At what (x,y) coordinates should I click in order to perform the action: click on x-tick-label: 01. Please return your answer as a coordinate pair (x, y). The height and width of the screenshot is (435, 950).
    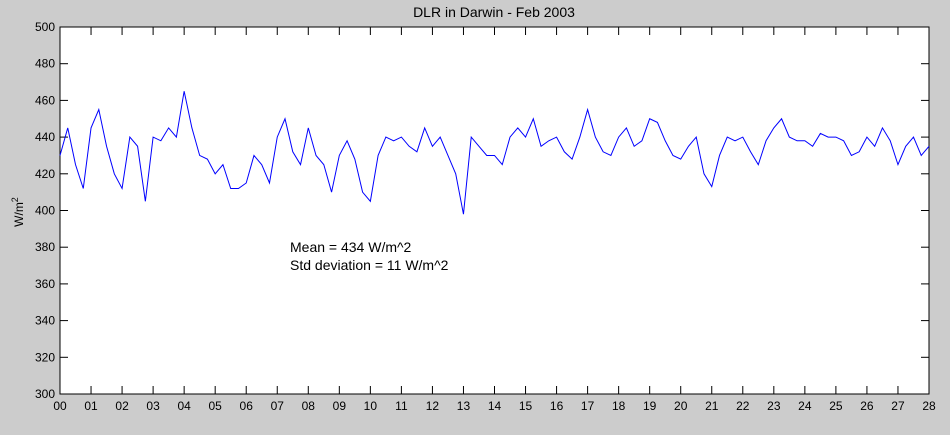
    Looking at the image, I should click on (91, 406).